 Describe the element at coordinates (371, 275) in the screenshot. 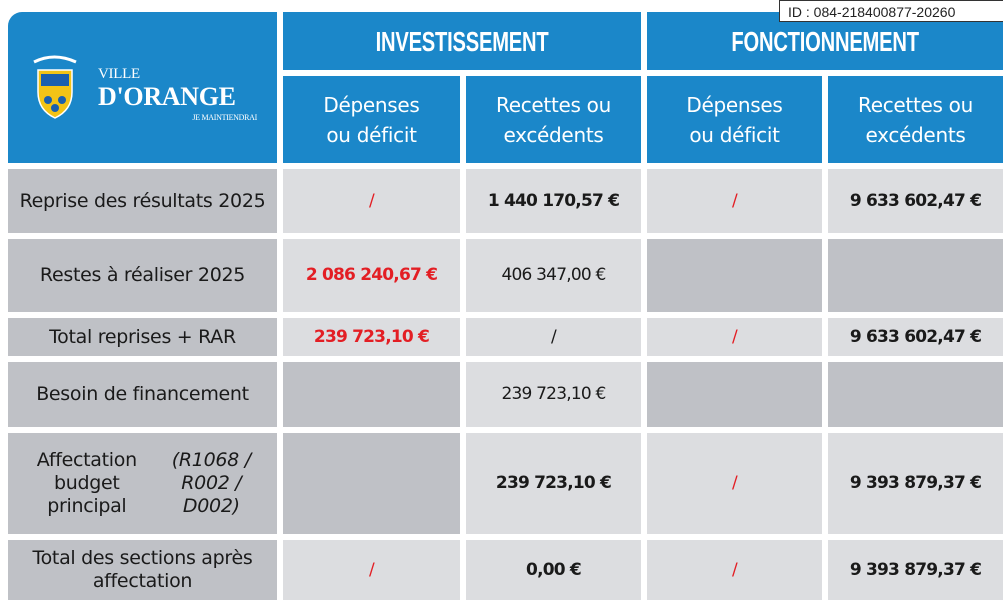

I see `value-cell: 2 086 240,67 €` at that location.